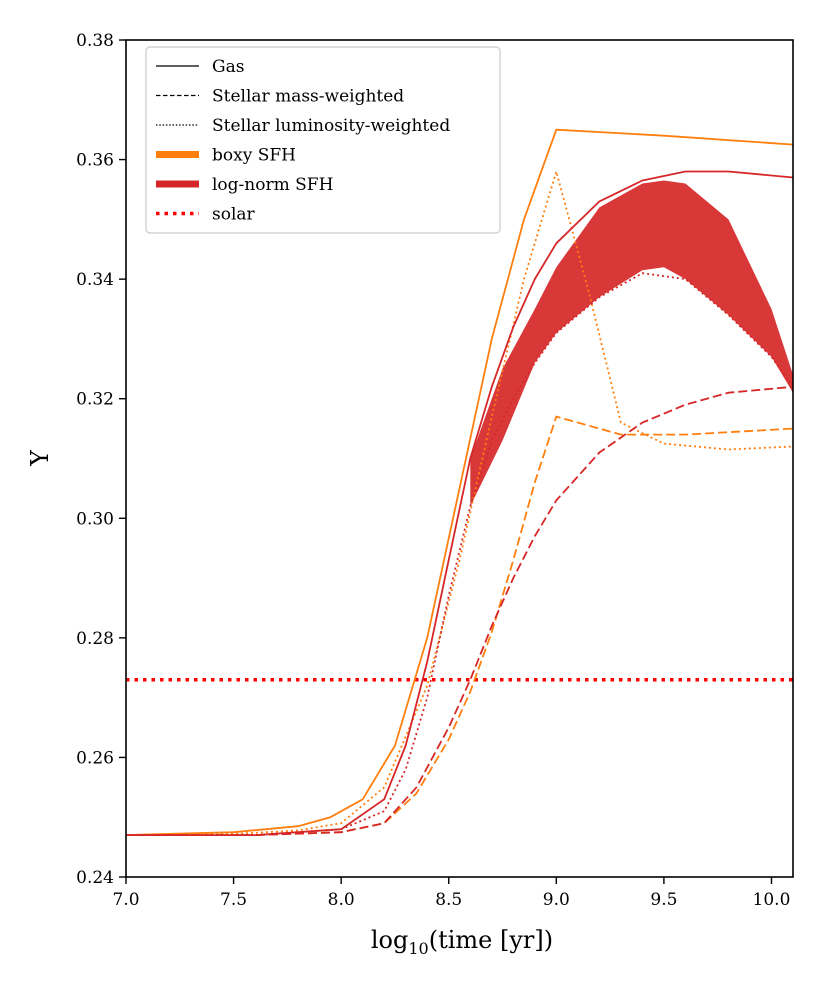 This screenshot has width=830, height=997. What do you see at coordinates (254, 156) in the screenshot?
I see `legend-label: boxy SFH` at bounding box center [254, 156].